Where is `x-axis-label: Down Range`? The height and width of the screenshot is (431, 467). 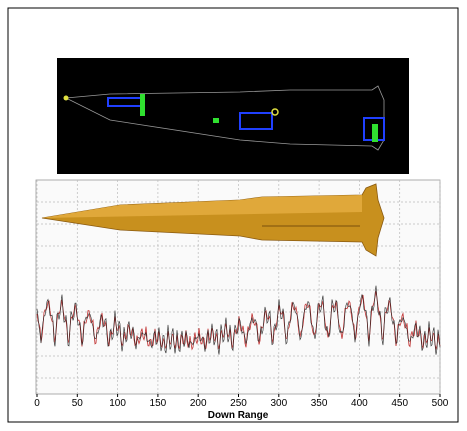 x-axis-label: Down Range is located at coordinates (238, 415).